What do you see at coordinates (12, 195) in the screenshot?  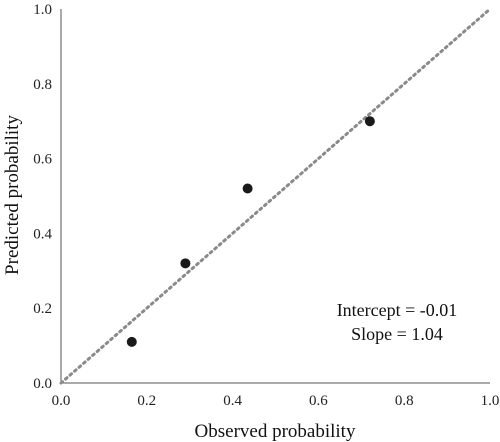 I see `y-axis-title: Predicted probability` at bounding box center [12, 195].